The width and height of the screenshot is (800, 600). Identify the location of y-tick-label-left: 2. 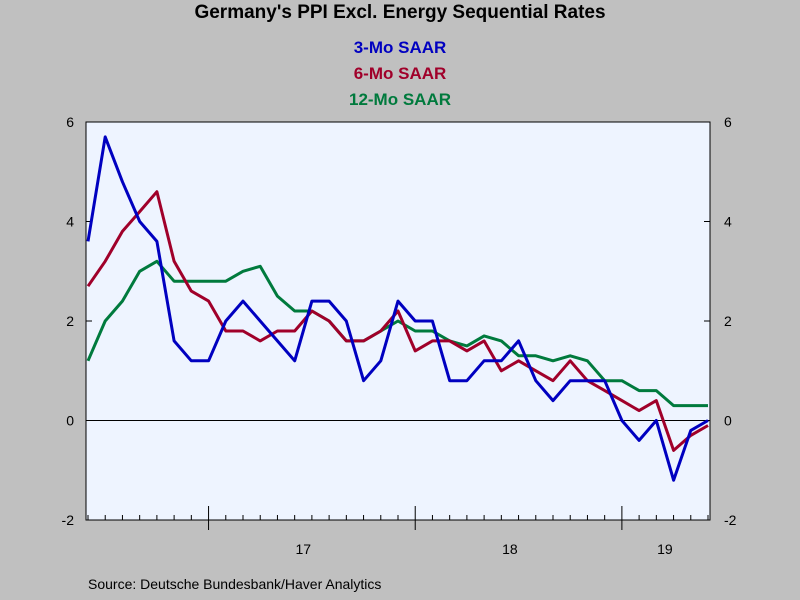
(70, 321).